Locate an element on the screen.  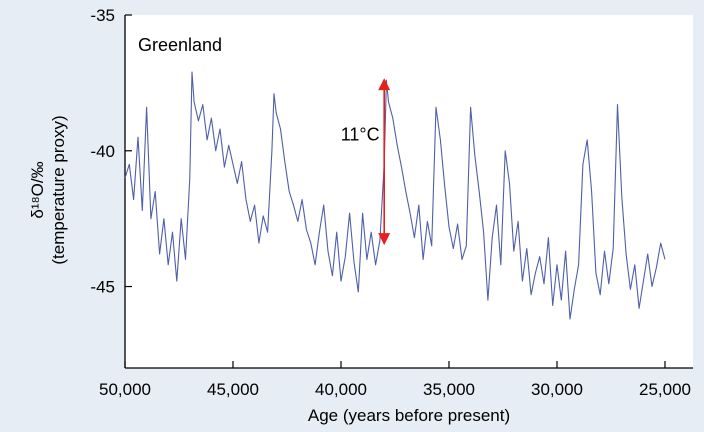
x-tick-label: 45,000 is located at coordinates (233, 389).